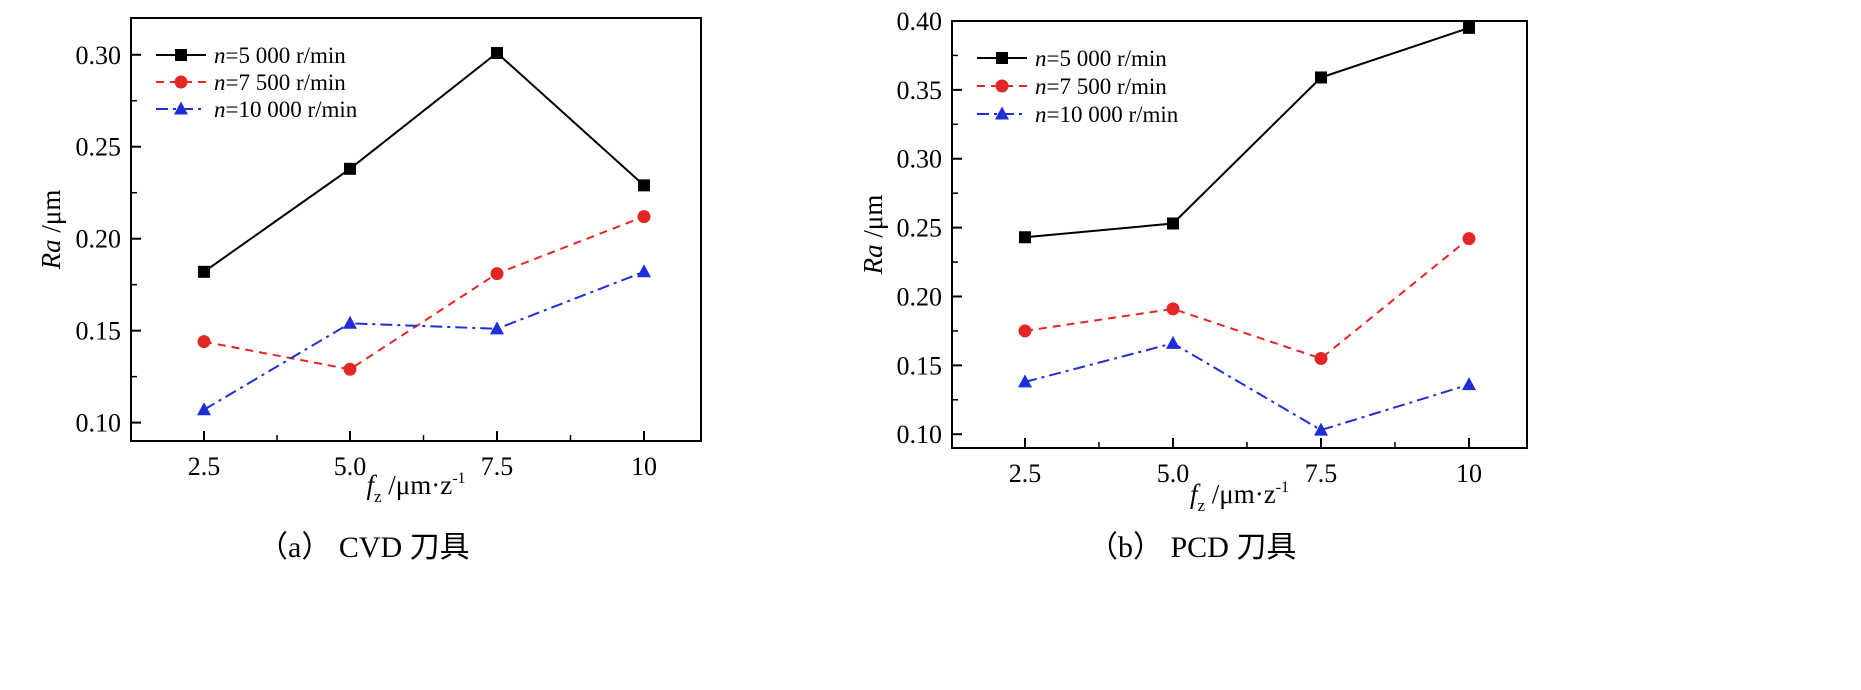  I want to click on panel-caption: （b） PCD 刀具, so click(1192, 547).